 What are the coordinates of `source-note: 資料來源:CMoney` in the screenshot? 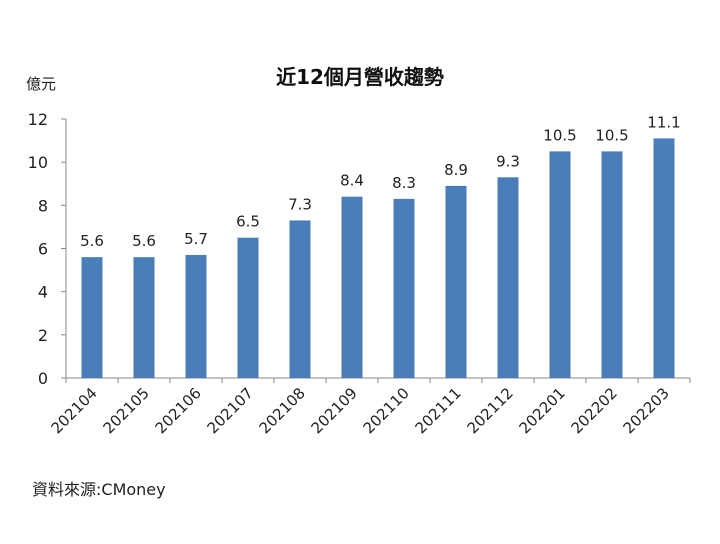 It's located at (99, 489).